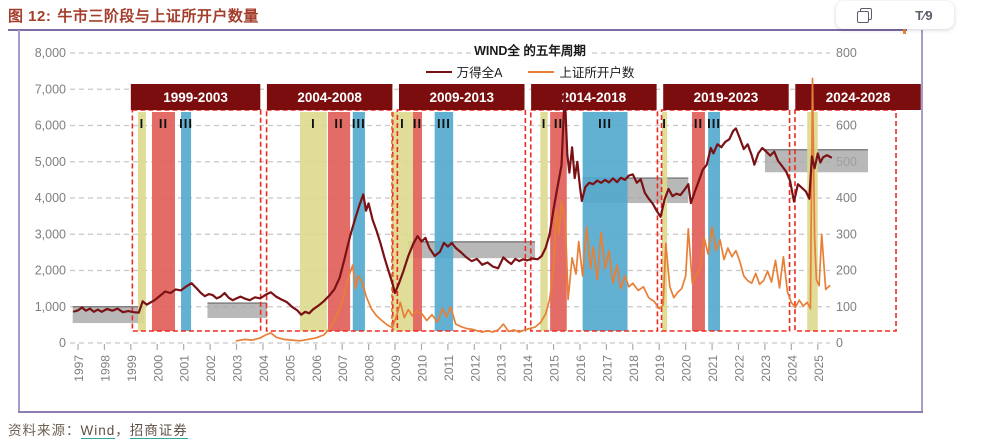 The height and width of the screenshot is (446, 981). I want to click on x-axis-year-label: 2023, so click(766, 368).